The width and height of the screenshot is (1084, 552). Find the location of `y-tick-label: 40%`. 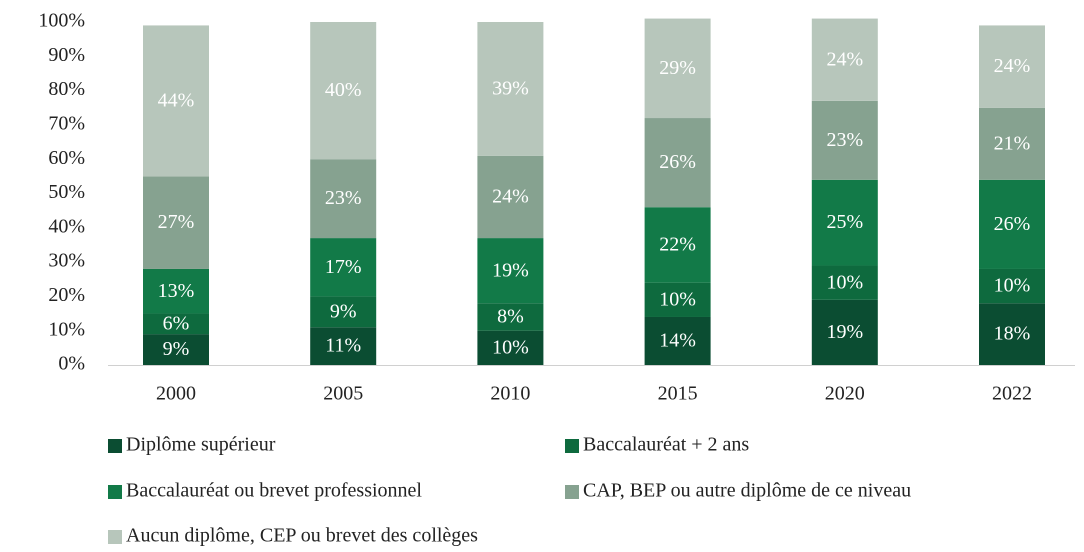

y-tick-label: 40% is located at coordinates (66, 226).